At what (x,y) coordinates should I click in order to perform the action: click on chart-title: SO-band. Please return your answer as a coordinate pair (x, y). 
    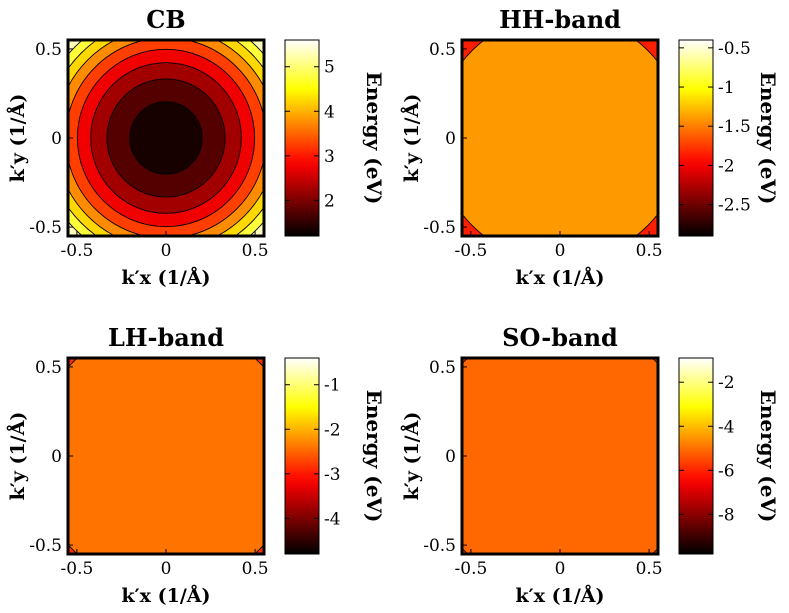
    Looking at the image, I should click on (560, 337).